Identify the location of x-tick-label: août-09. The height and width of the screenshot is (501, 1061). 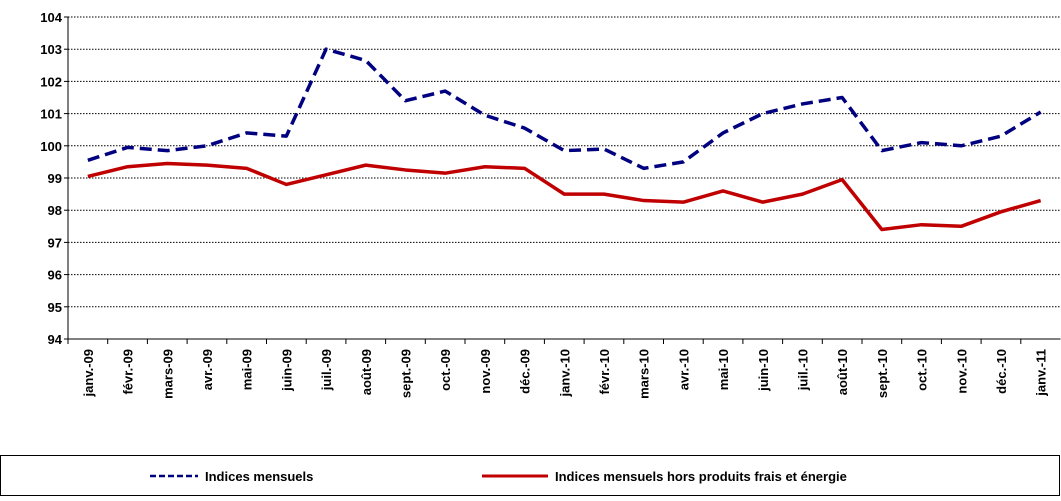
(366, 372).